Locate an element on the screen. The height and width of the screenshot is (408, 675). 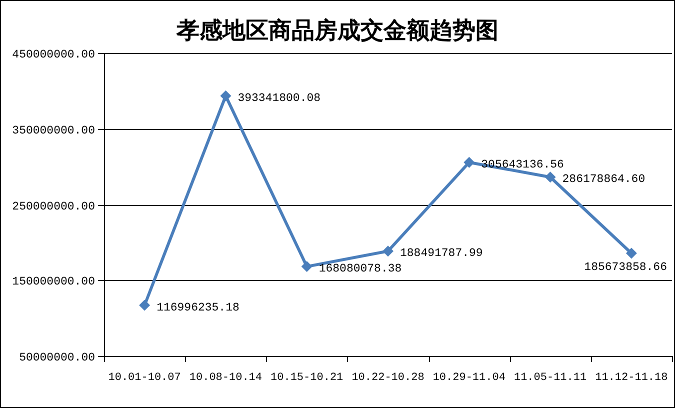
title: 孝感地区商品房成交金额趋势图 is located at coordinates (337, 30).